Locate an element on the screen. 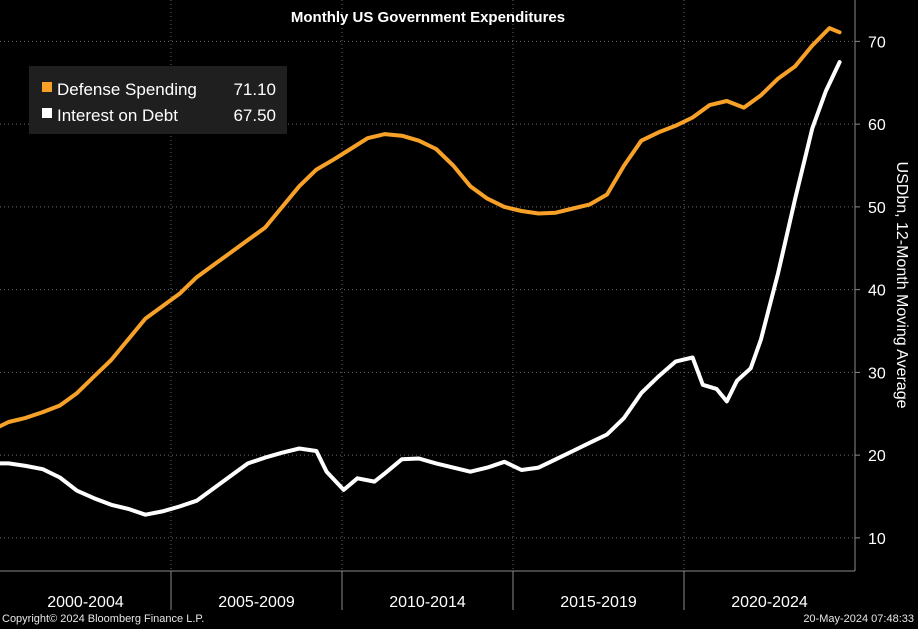  y-tick-label: 50 is located at coordinates (877, 208).